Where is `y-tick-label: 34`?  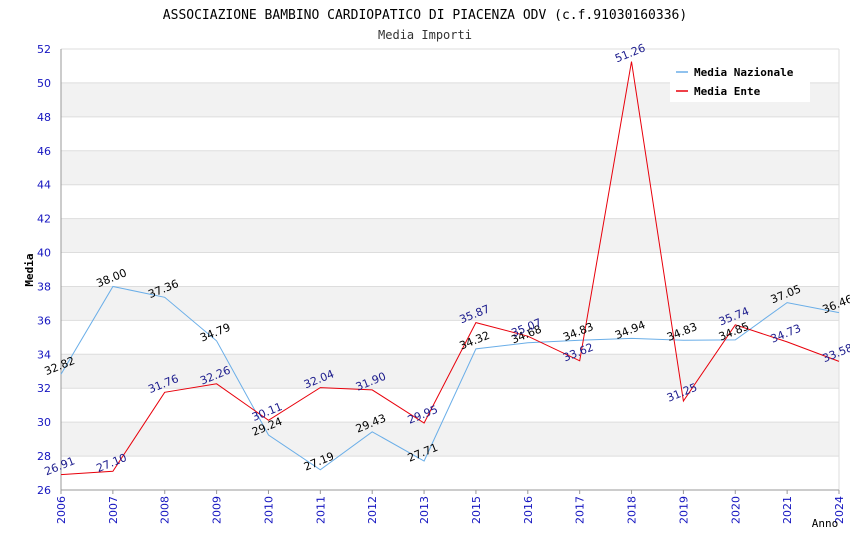 y-tick-label: 34 is located at coordinates (44, 354).